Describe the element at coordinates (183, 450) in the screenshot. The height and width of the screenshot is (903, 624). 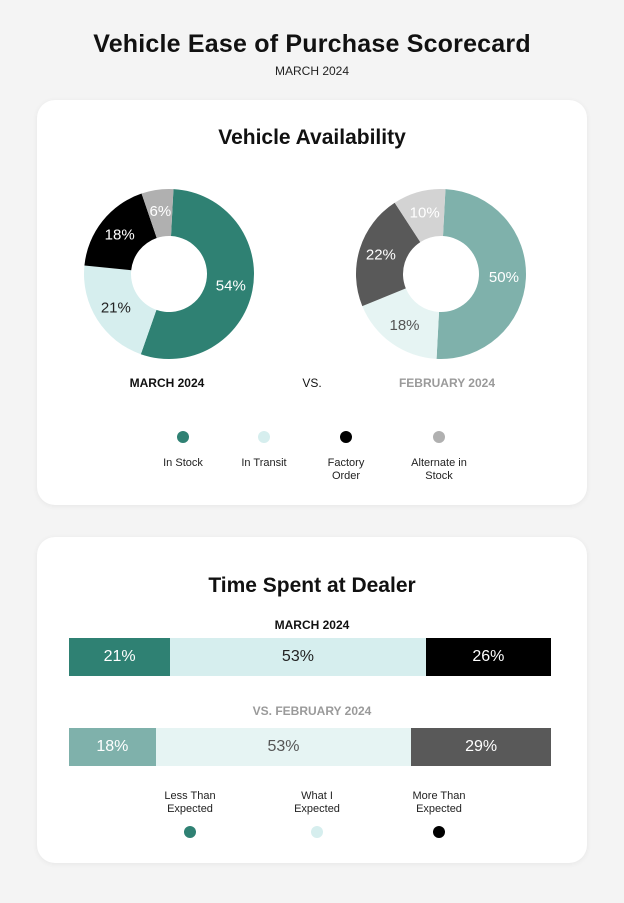
I see `legend-in-stock: In Stock` at that location.